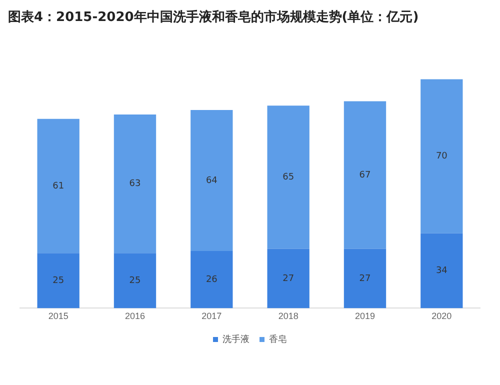  What do you see at coordinates (288, 316) in the screenshot?
I see `x-tick-label: 2018` at bounding box center [288, 316].